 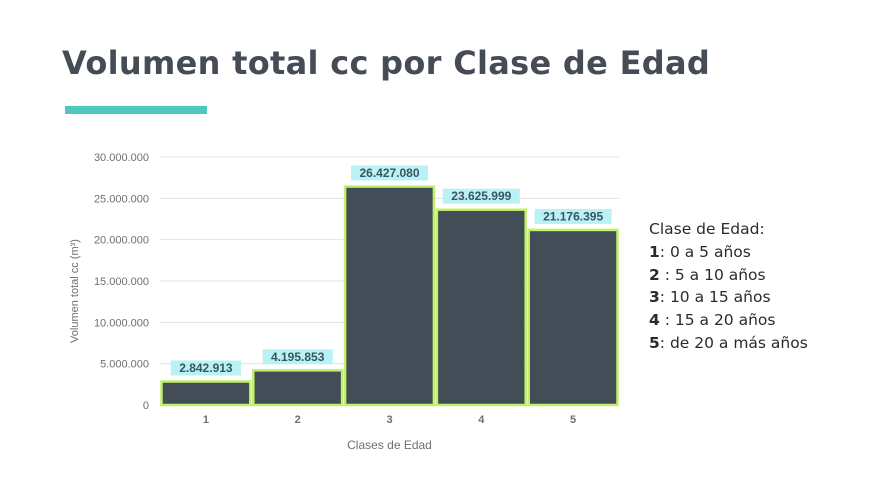 What do you see at coordinates (389, 420) in the screenshot?
I see `x-tick-label: 3` at bounding box center [389, 420].